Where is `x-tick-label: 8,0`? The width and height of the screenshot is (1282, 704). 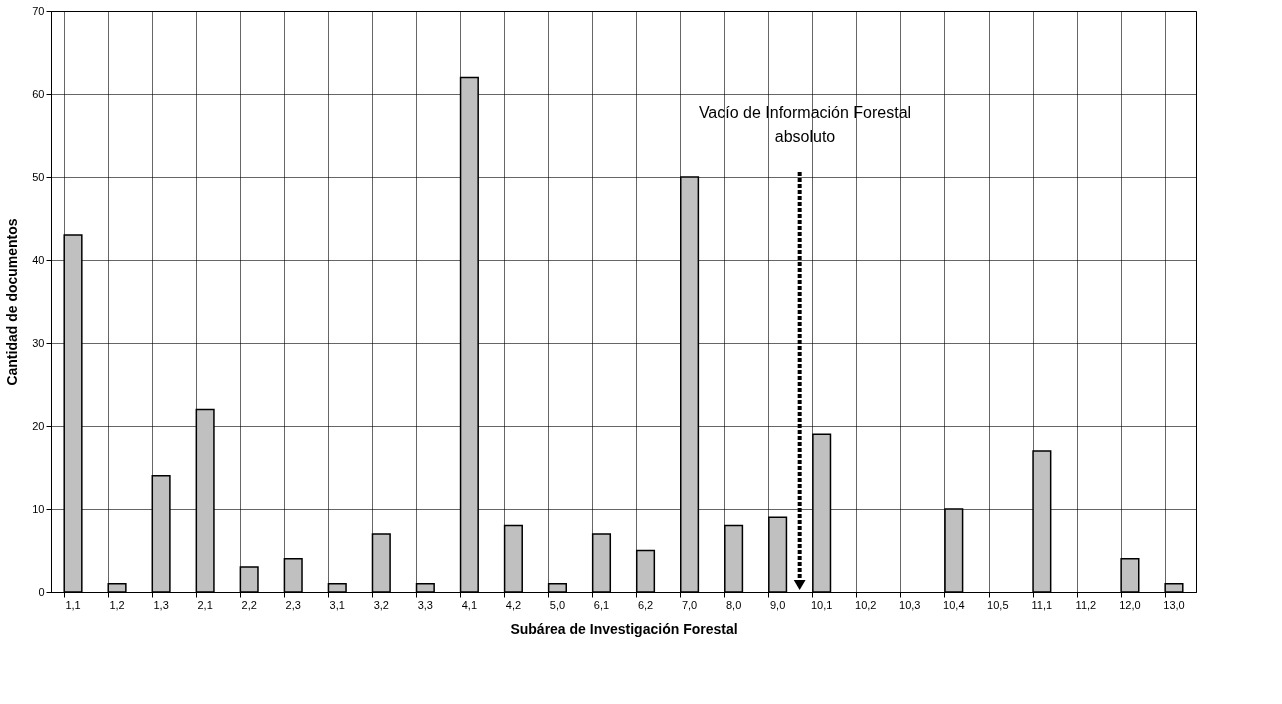
x-tick-label: 8,0 is located at coordinates (733, 604).